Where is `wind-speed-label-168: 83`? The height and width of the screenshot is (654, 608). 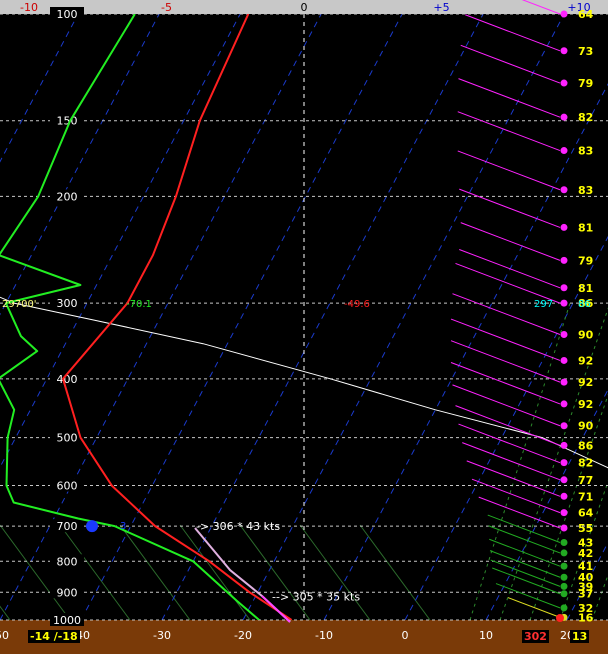 wind-speed-label-168: 83 is located at coordinates (585, 151).